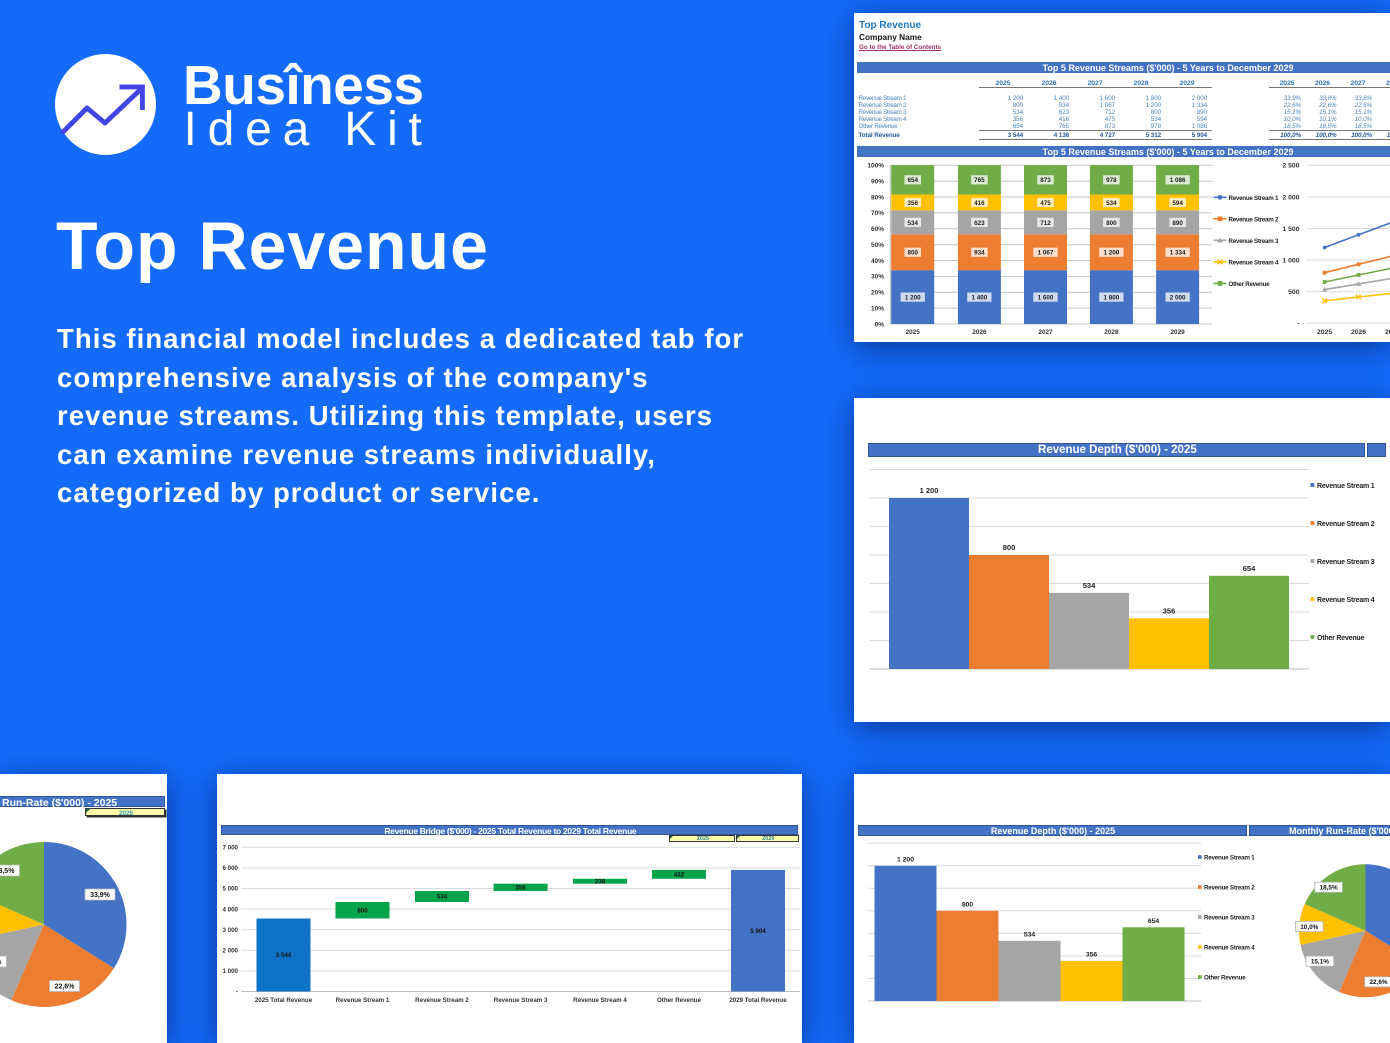 The image size is (1390, 1043). Describe the element at coordinates (1111, 332) in the screenshot. I see `svg-text: 2028` at that location.